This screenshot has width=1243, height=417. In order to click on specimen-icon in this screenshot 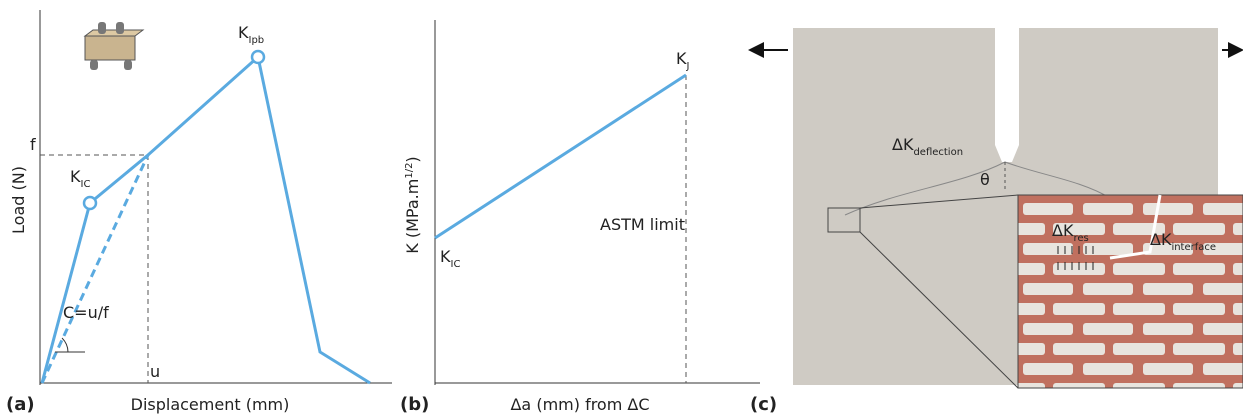, I will do `click(114, 46)`.